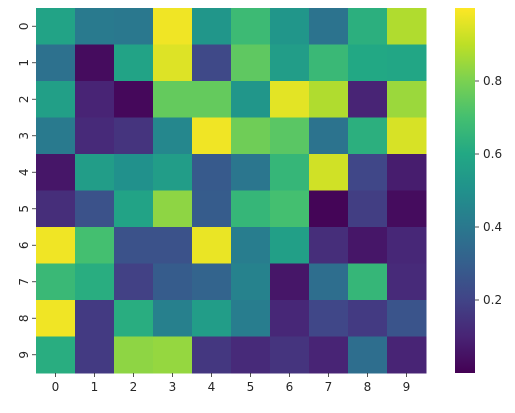 This screenshot has height=413, width=515. What do you see at coordinates (492, 81) in the screenshot?
I see `colorbar-tick-label: 0.8` at bounding box center [492, 81].